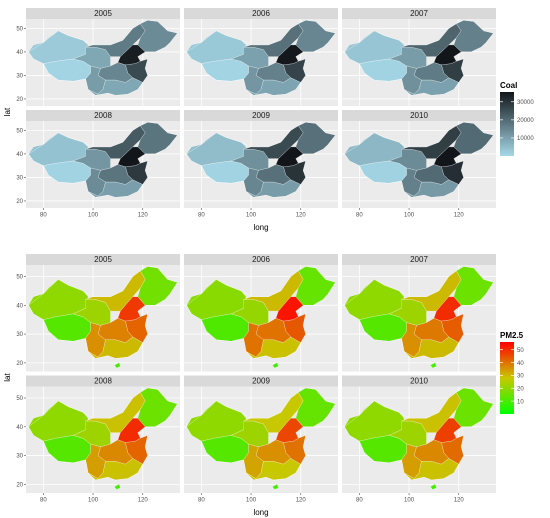 The width and height of the screenshot is (550, 518). I want to click on legend-title: Coal, so click(508, 85).